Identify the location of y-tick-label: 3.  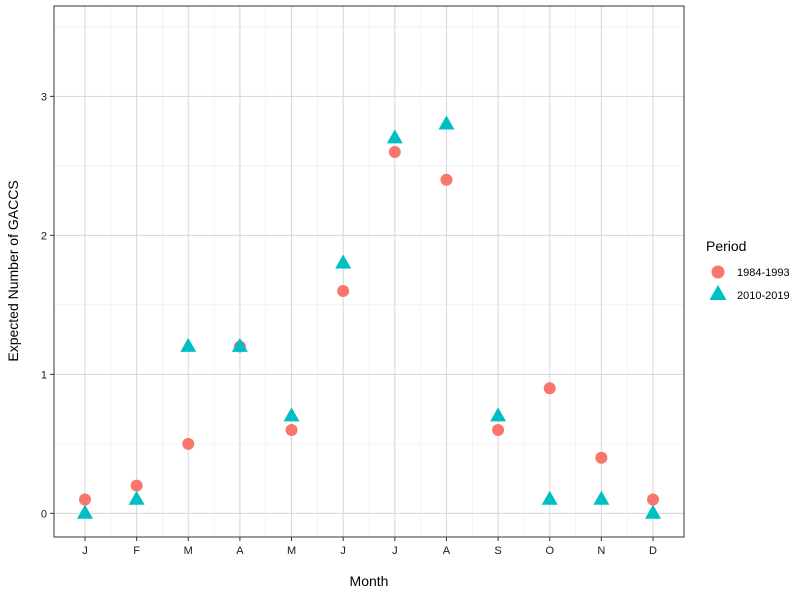
(44, 97).